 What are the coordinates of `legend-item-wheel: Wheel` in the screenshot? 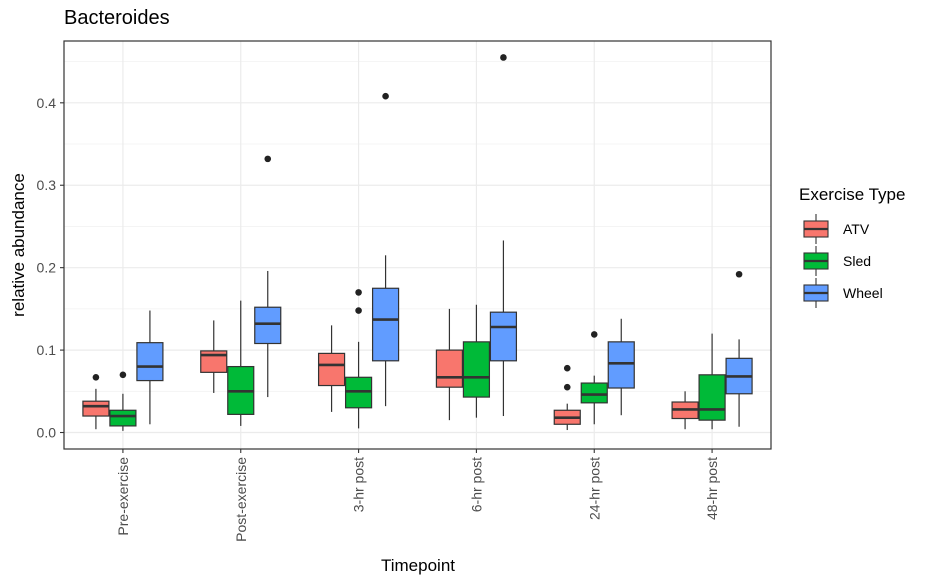 It's located at (843, 293).